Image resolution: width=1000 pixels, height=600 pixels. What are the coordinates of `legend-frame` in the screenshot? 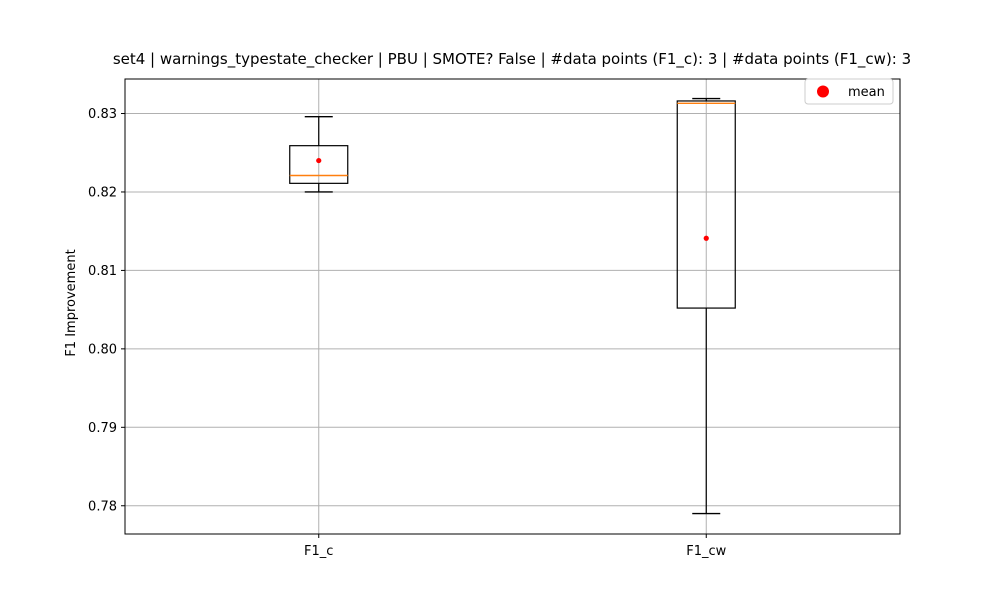 It's located at (849, 91).